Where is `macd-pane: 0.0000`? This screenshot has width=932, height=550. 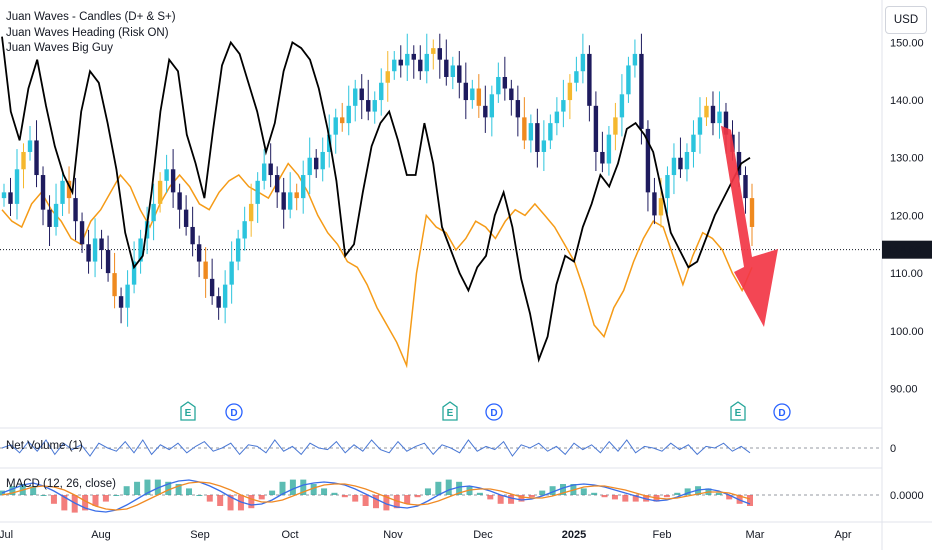 macd-pane: 0.0000 is located at coordinates (462, 496).